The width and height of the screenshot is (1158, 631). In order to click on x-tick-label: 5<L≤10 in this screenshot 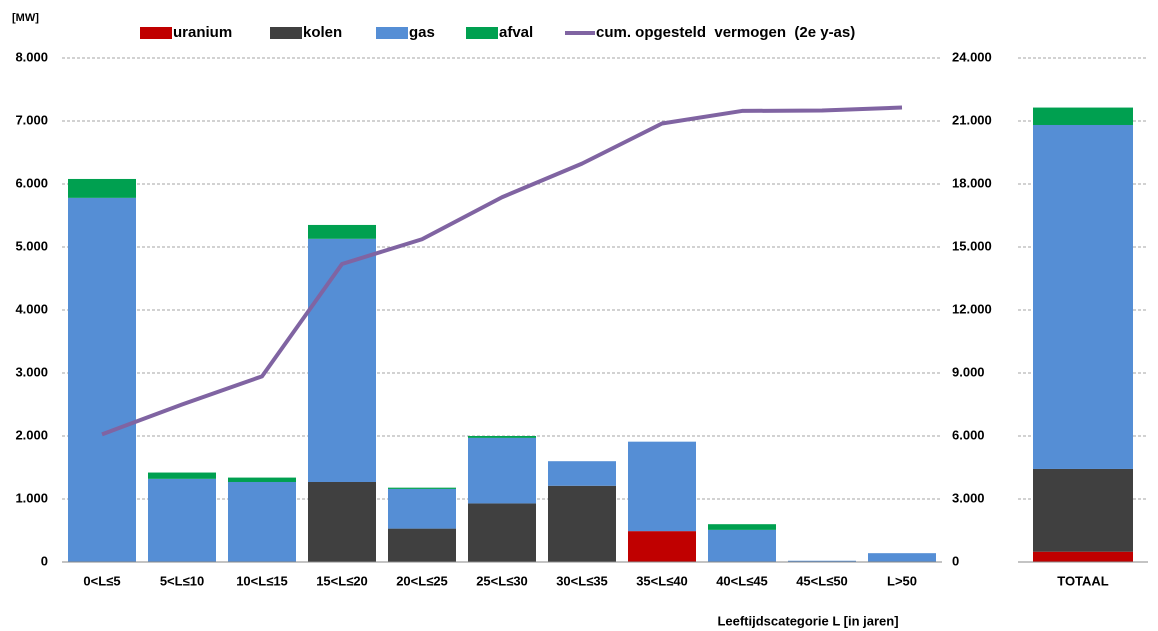, I will do `click(182, 580)`.